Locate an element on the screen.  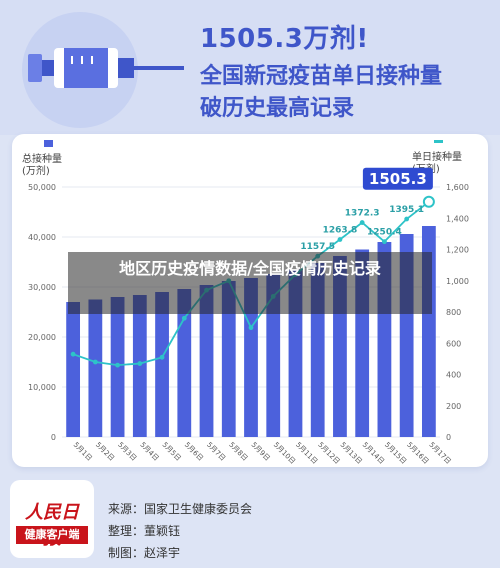
data-label: 1505.3 is located at coordinates (398, 179).